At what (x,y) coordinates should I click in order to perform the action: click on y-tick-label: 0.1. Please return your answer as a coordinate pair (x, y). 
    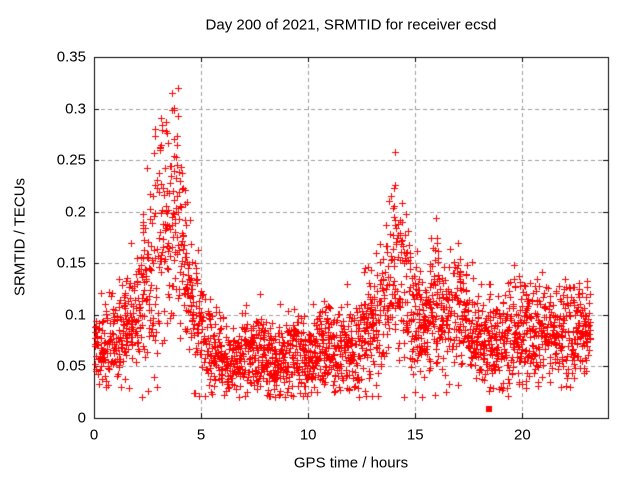
    Looking at the image, I should click on (75, 315).